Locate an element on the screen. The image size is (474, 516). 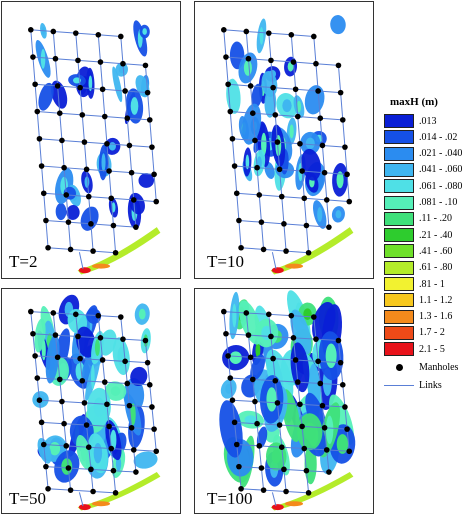
return-period-label: T=100 is located at coordinates (230, 498).